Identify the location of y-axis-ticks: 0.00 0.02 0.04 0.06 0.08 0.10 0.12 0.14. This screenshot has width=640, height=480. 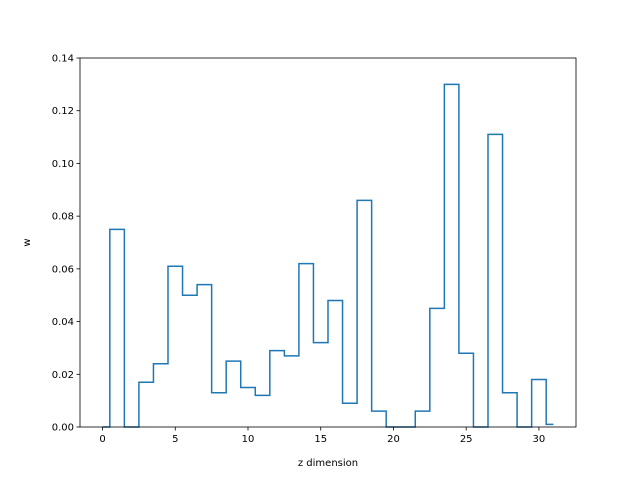
(66, 244).